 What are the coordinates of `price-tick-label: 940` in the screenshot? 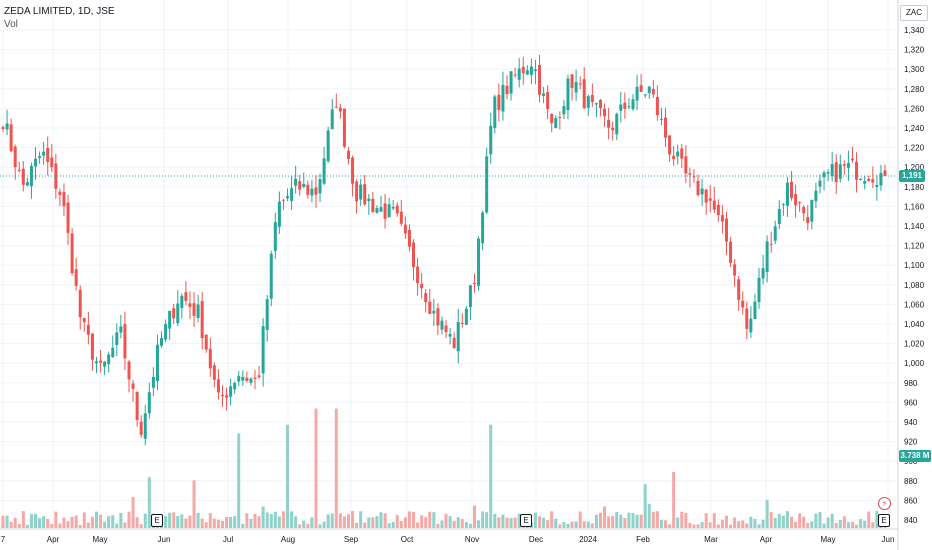 It's located at (911, 422).